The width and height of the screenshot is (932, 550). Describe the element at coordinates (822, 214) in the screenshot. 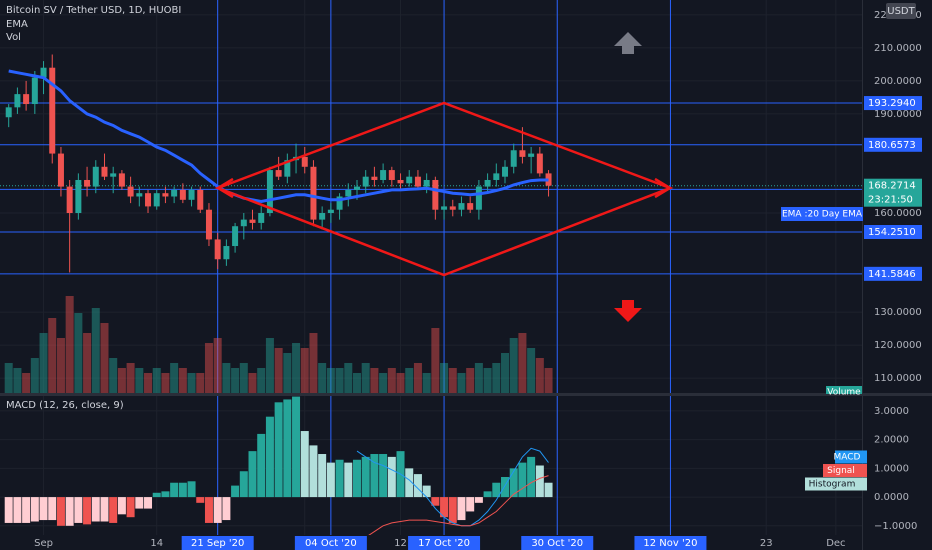

I see `ema-label-box` at that location.